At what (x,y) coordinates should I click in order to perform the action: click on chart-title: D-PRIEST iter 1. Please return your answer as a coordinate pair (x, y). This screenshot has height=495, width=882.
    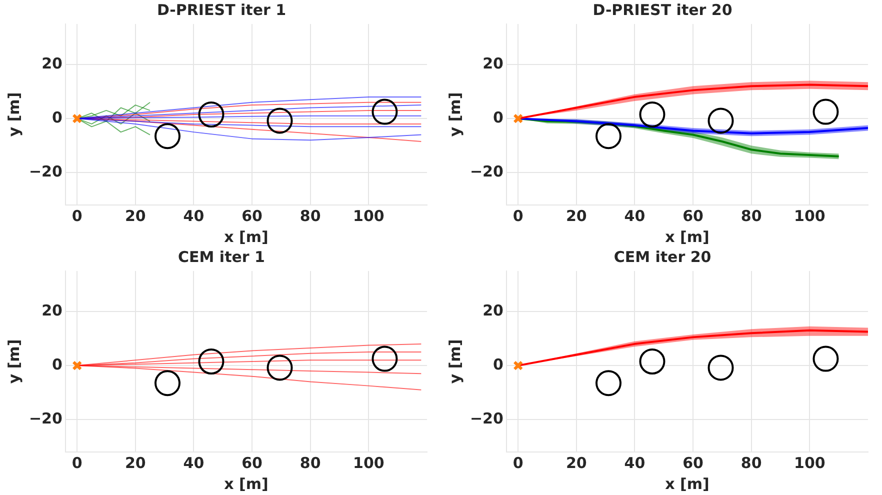
    Looking at the image, I should click on (221, 9).